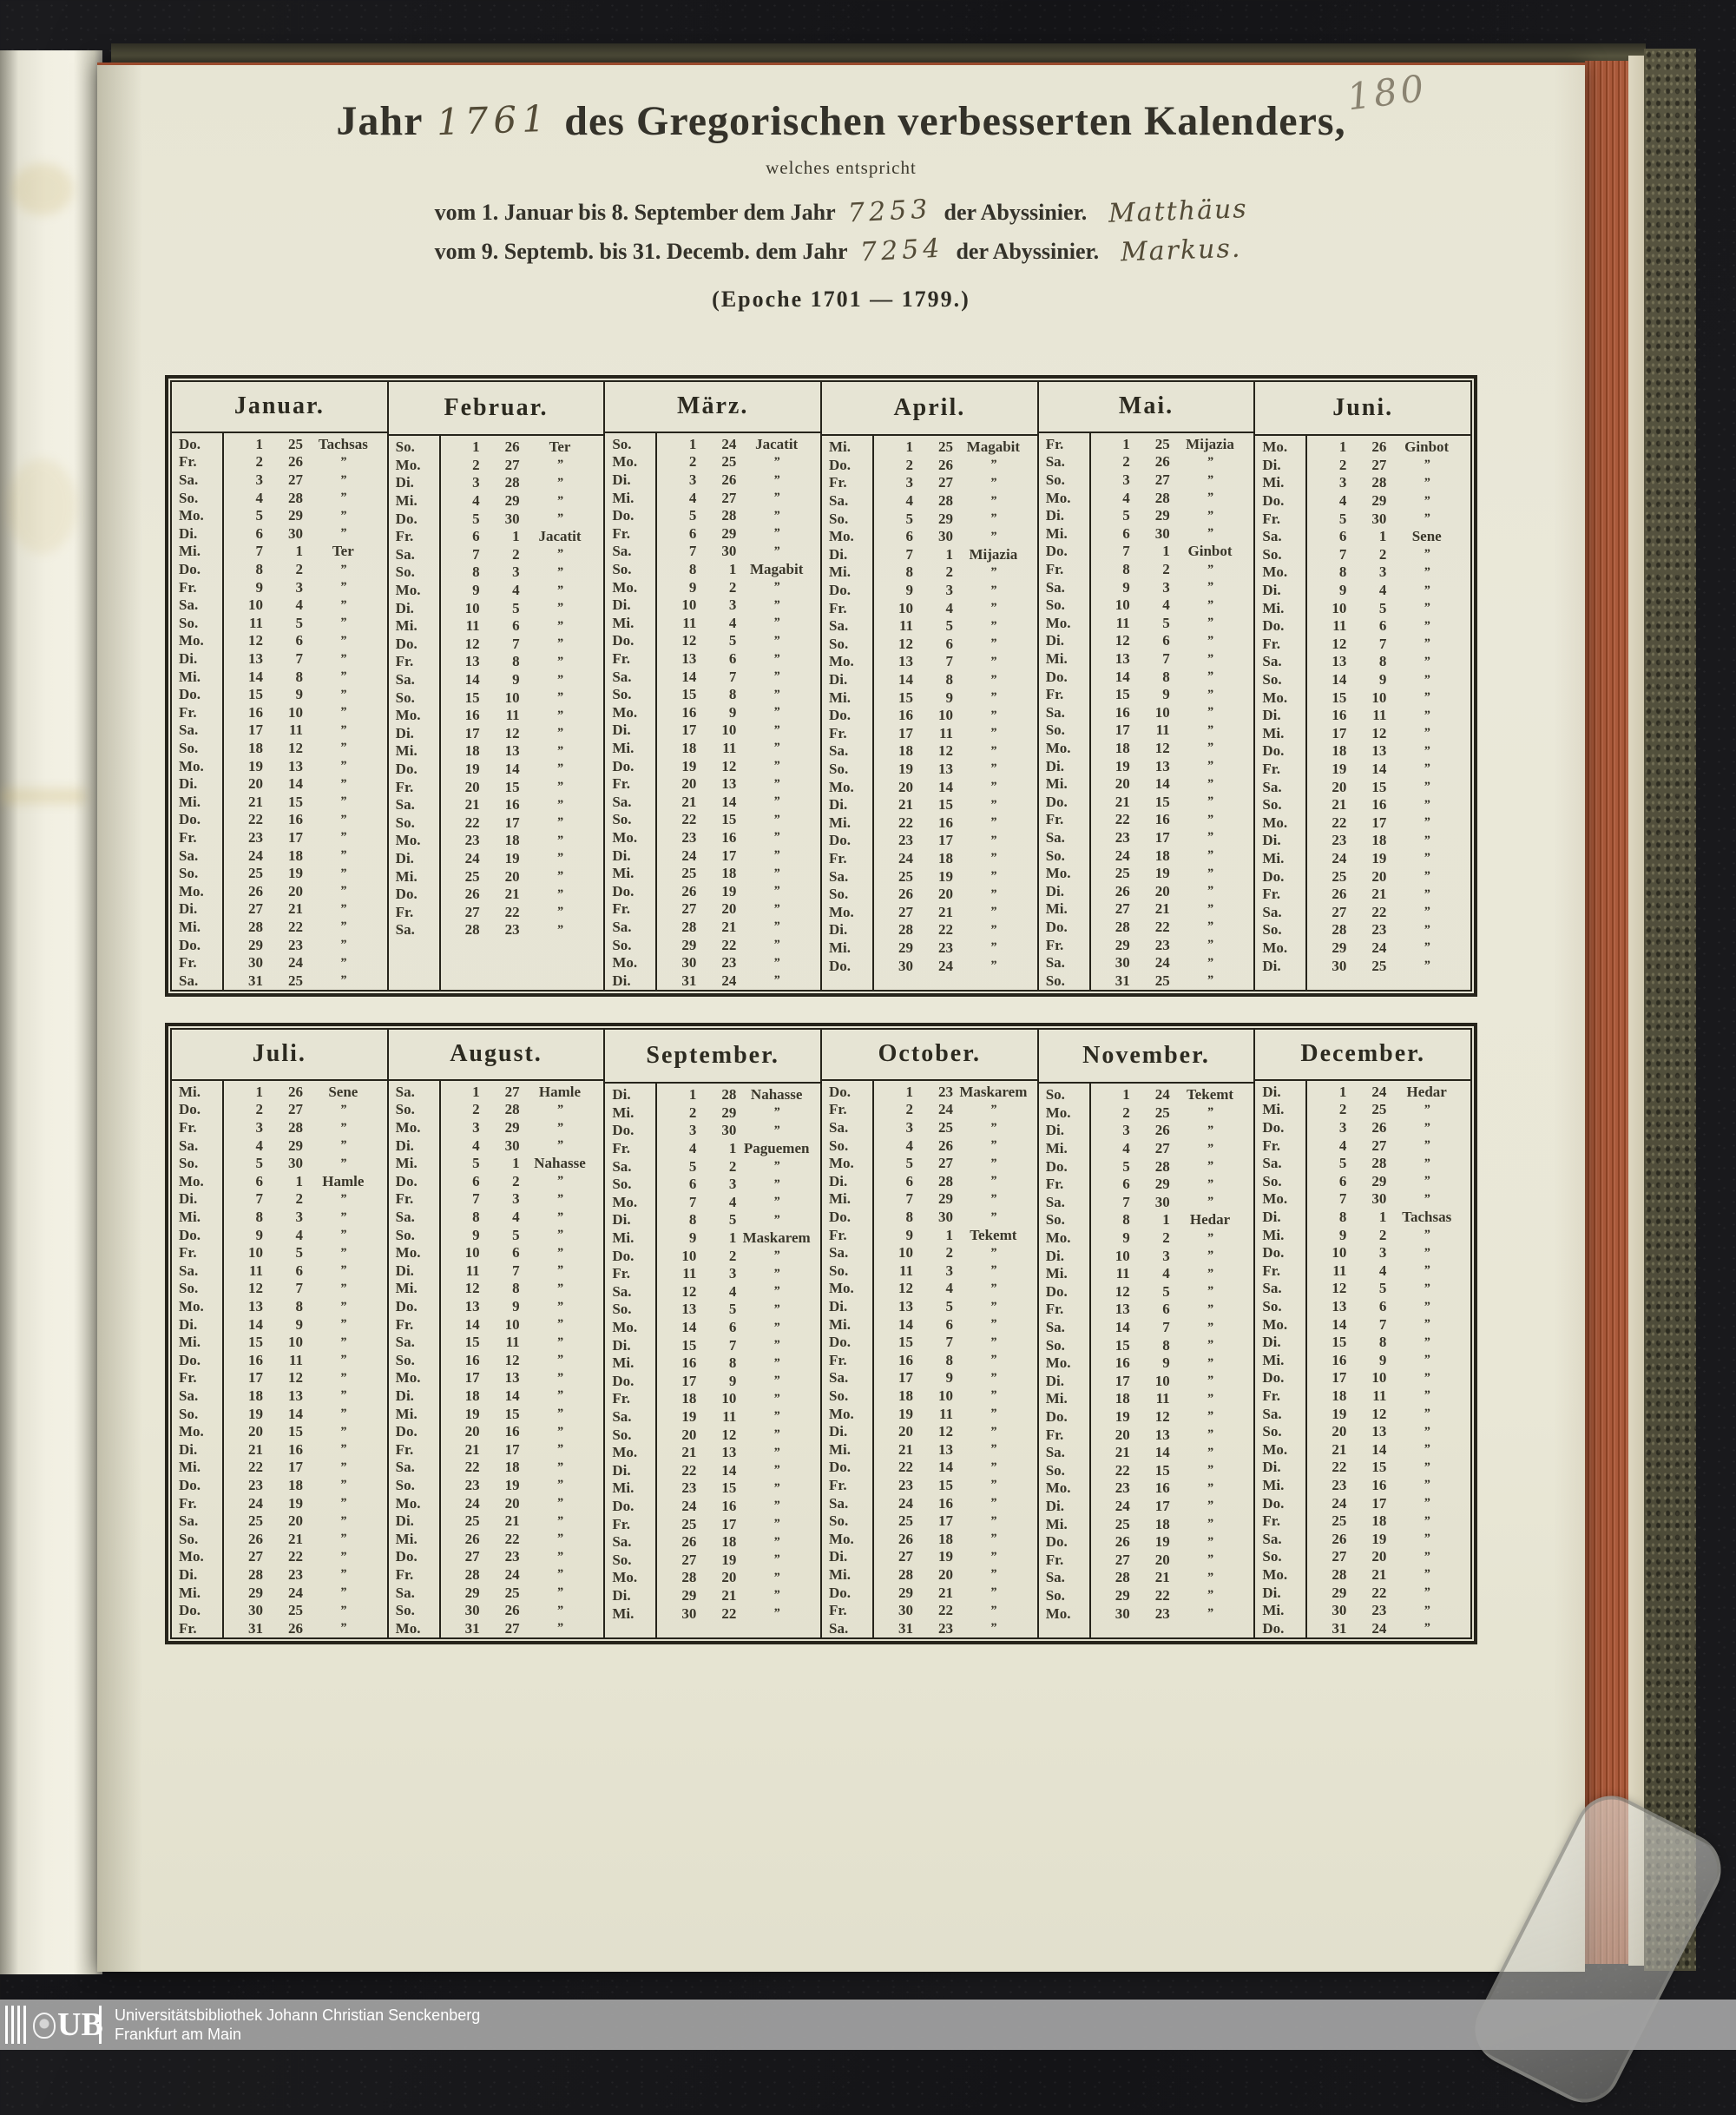 The image size is (1736, 2115). I want to click on weekday-cell: Fr., so click(621, 784).